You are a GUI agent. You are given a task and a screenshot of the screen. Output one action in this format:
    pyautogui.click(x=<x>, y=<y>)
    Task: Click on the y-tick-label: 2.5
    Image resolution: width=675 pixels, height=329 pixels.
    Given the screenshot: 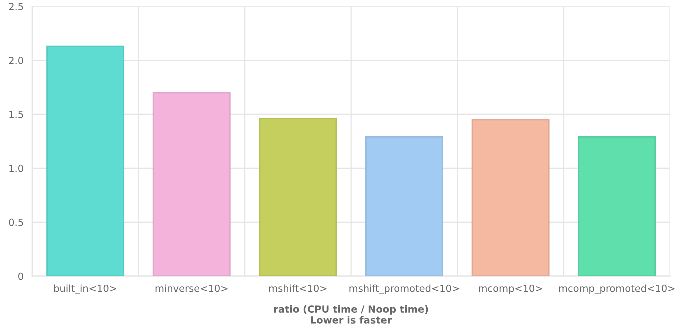 What is the action you would take?
    pyautogui.click(x=16, y=6)
    